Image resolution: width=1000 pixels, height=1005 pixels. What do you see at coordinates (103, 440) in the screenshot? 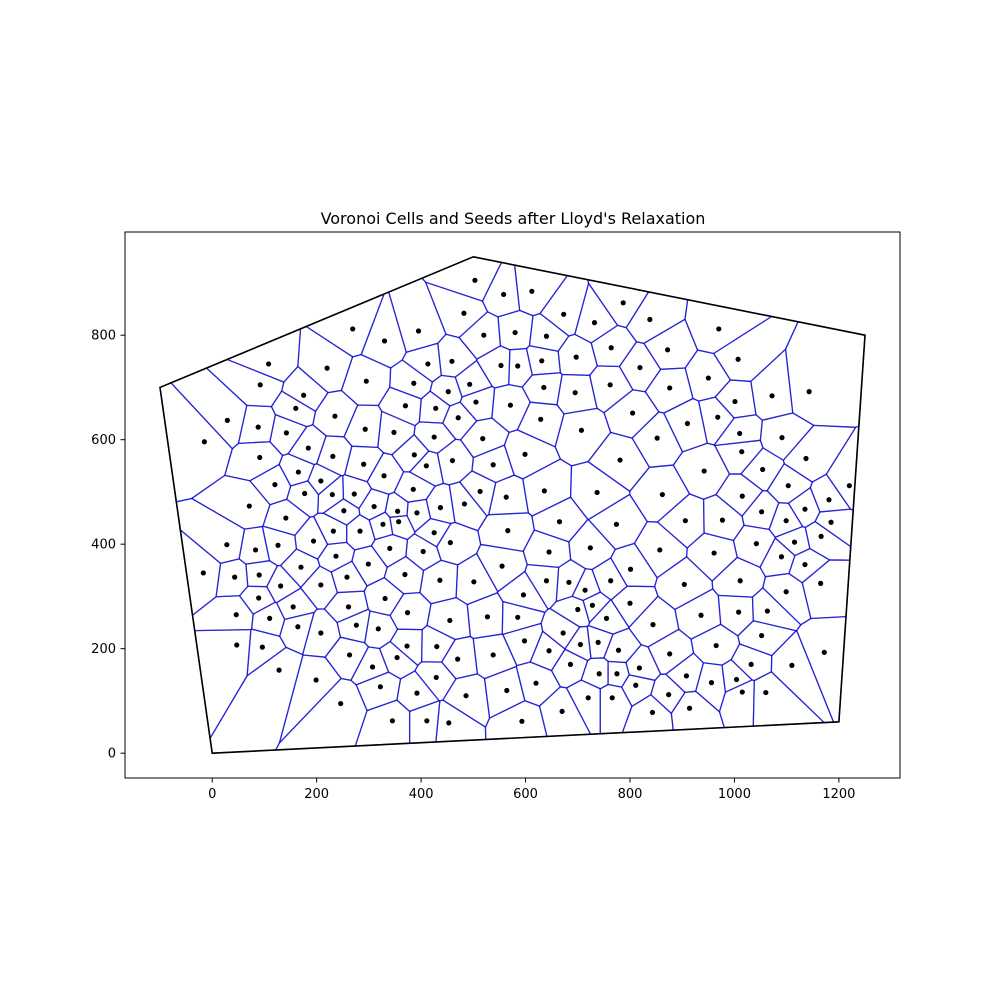
I see `y-tick-label: 600` at bounding box center [103, 440].